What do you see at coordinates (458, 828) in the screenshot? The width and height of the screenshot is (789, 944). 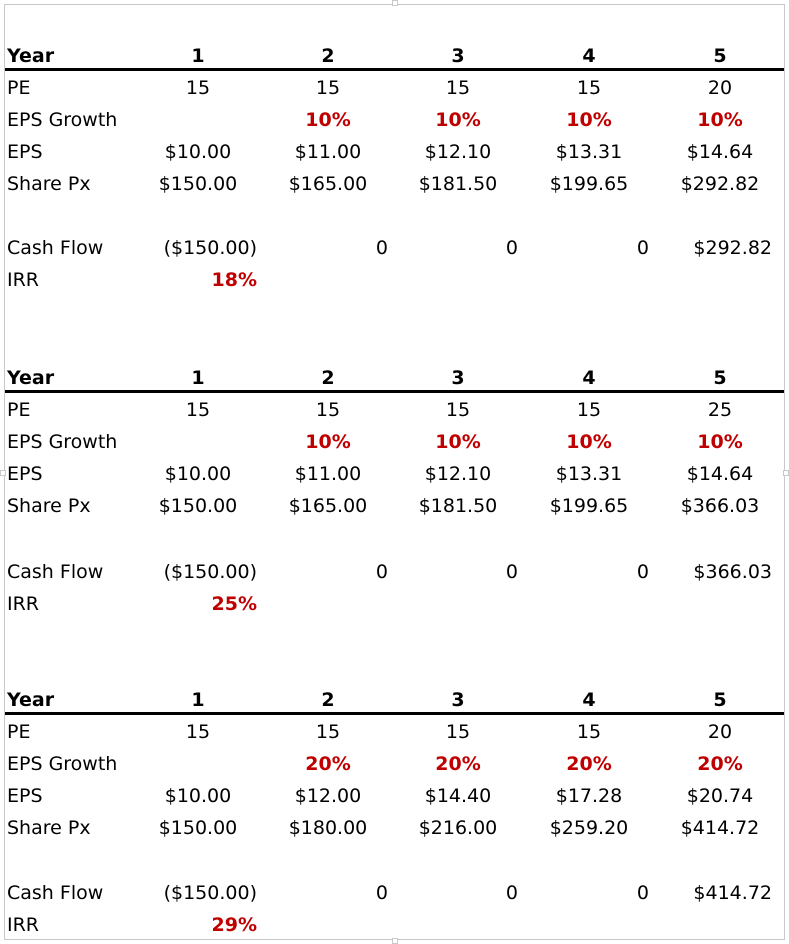 I see `share-px-cell: $216.00` at bounding box center [458, 828].